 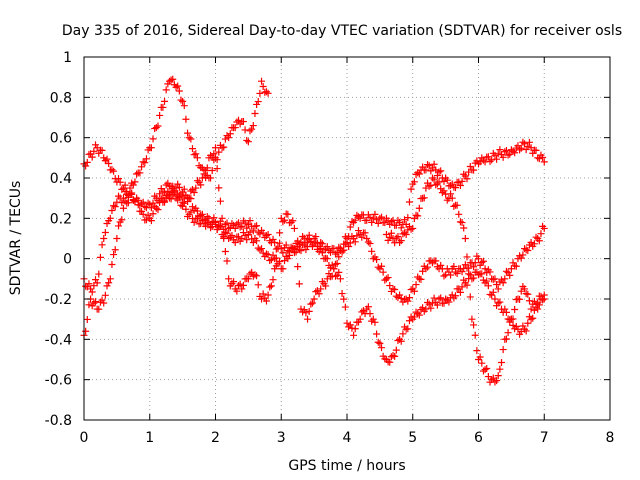 What do you see at coordinates (67, 260) in the screenshot?
I see `y-tick-label: 0` at bounding box center [67, 260].